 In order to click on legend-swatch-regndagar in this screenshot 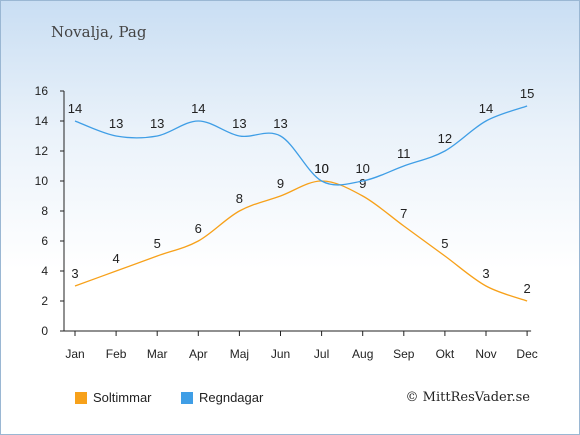, I will do `click(187, 397)`.